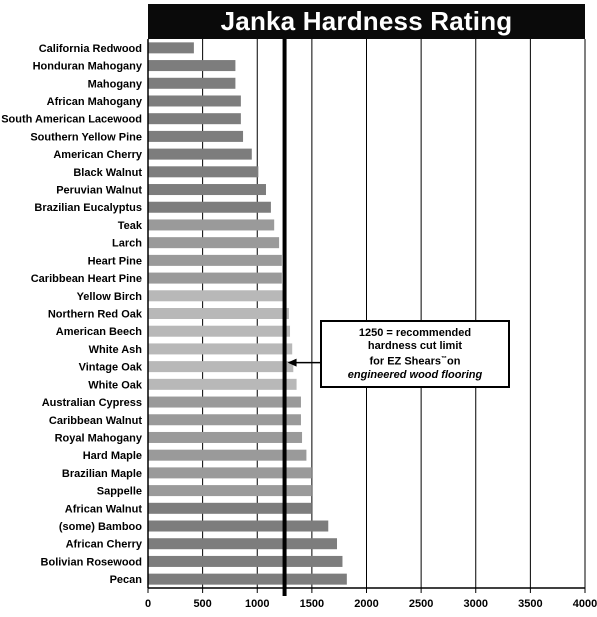 The height and width of the screenshot is (617, 597). I want to click on category-label-28: African Cherry, so click(104, 545).